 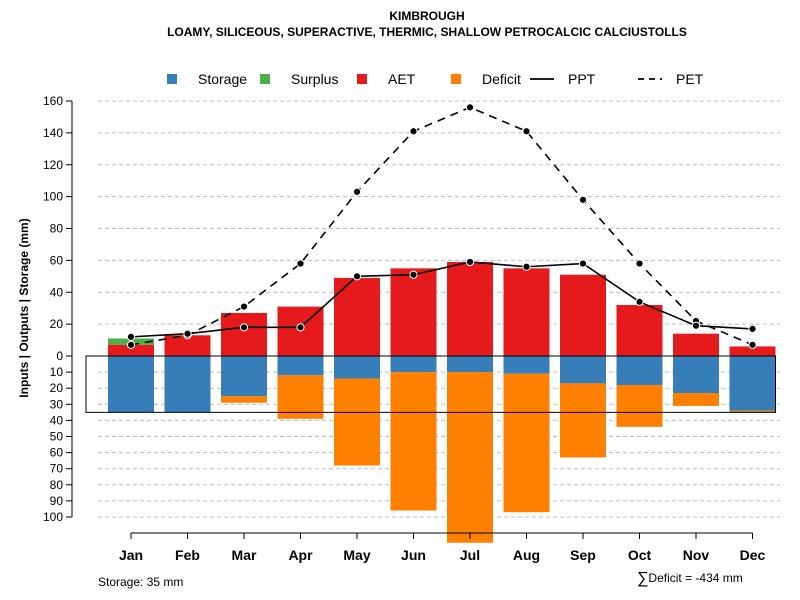 I want to click on x-tick-label: Dec, so click(x=753, y=555).